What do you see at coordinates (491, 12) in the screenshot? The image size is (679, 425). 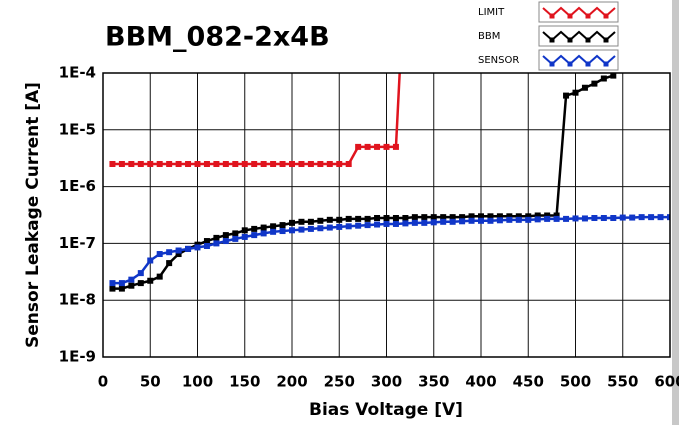 I see `legend-label: LIMIT` at bounding box center [491, 12].